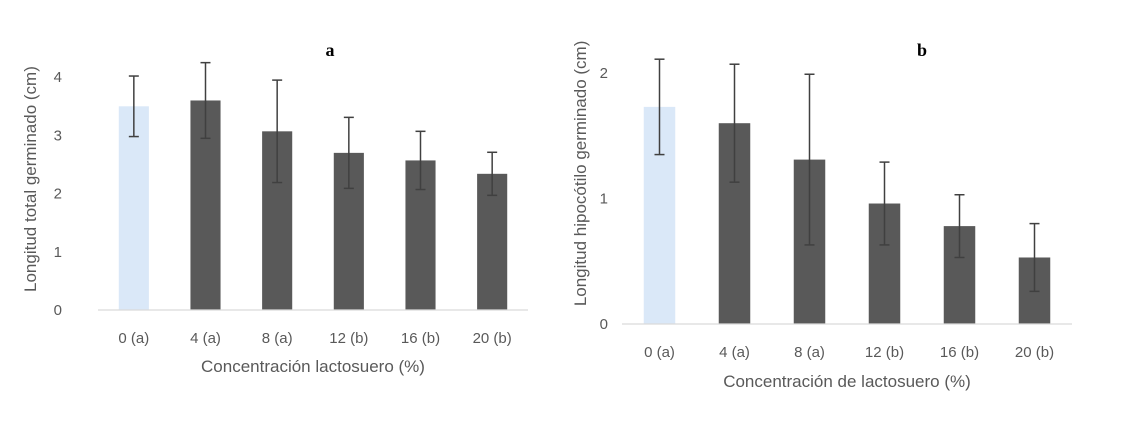 The image size is (1137, 421). I want to click on x-axis-title: Concentración lactosuero (%), so click(313, 366).